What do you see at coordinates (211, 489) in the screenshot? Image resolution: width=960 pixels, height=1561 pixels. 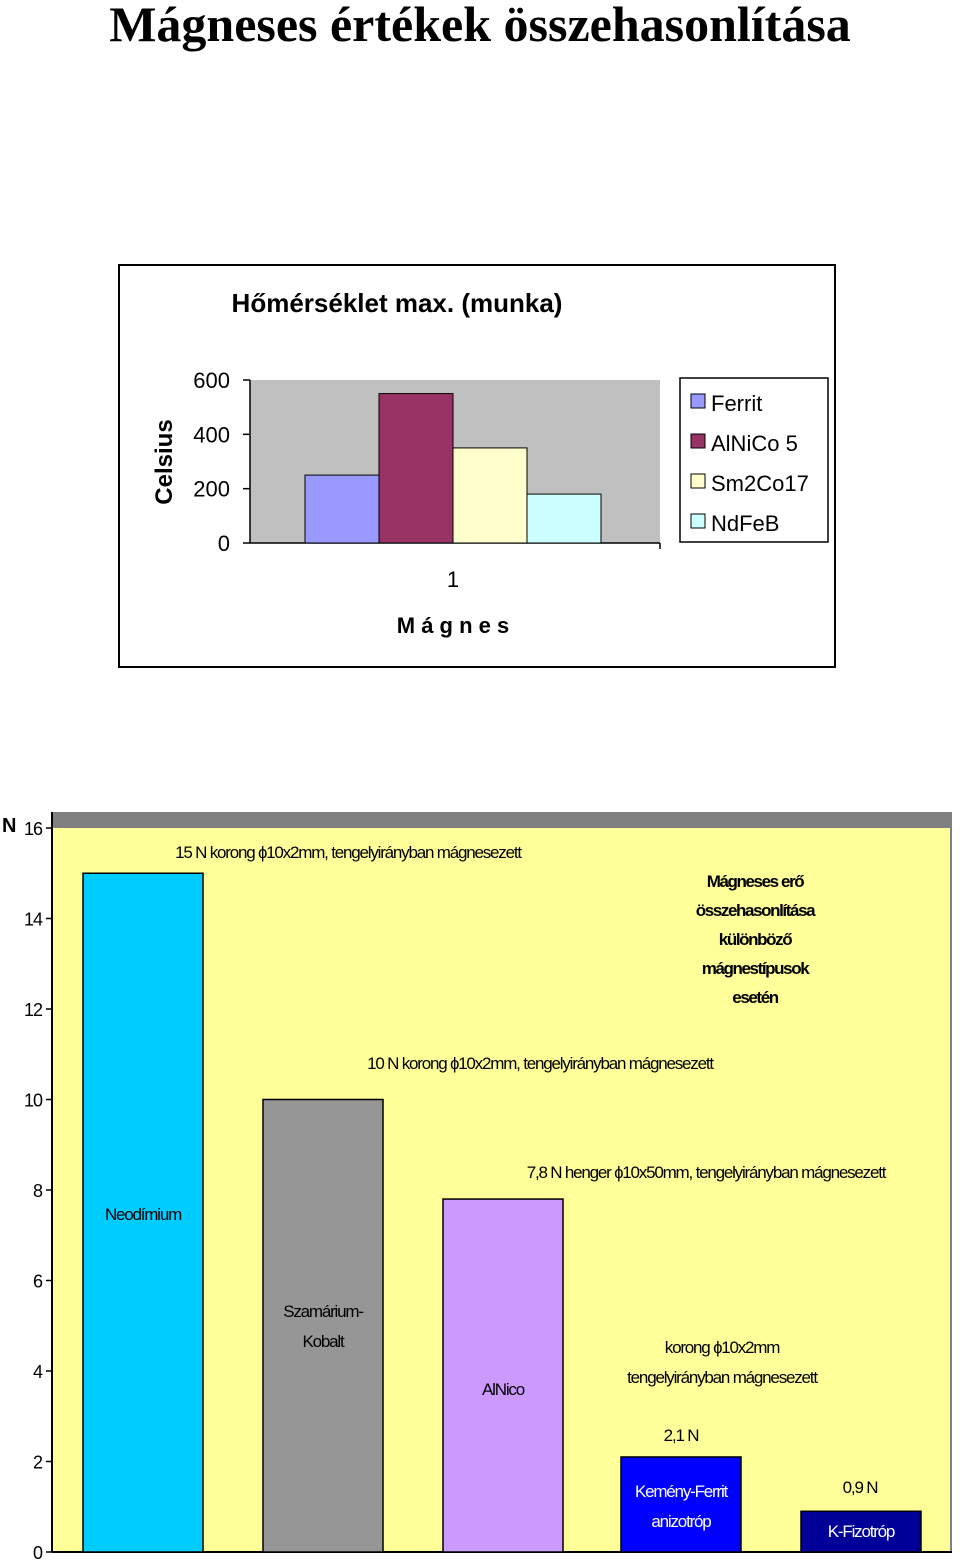 I see `y-tick-label: 200` at bounding box center [211, 489].